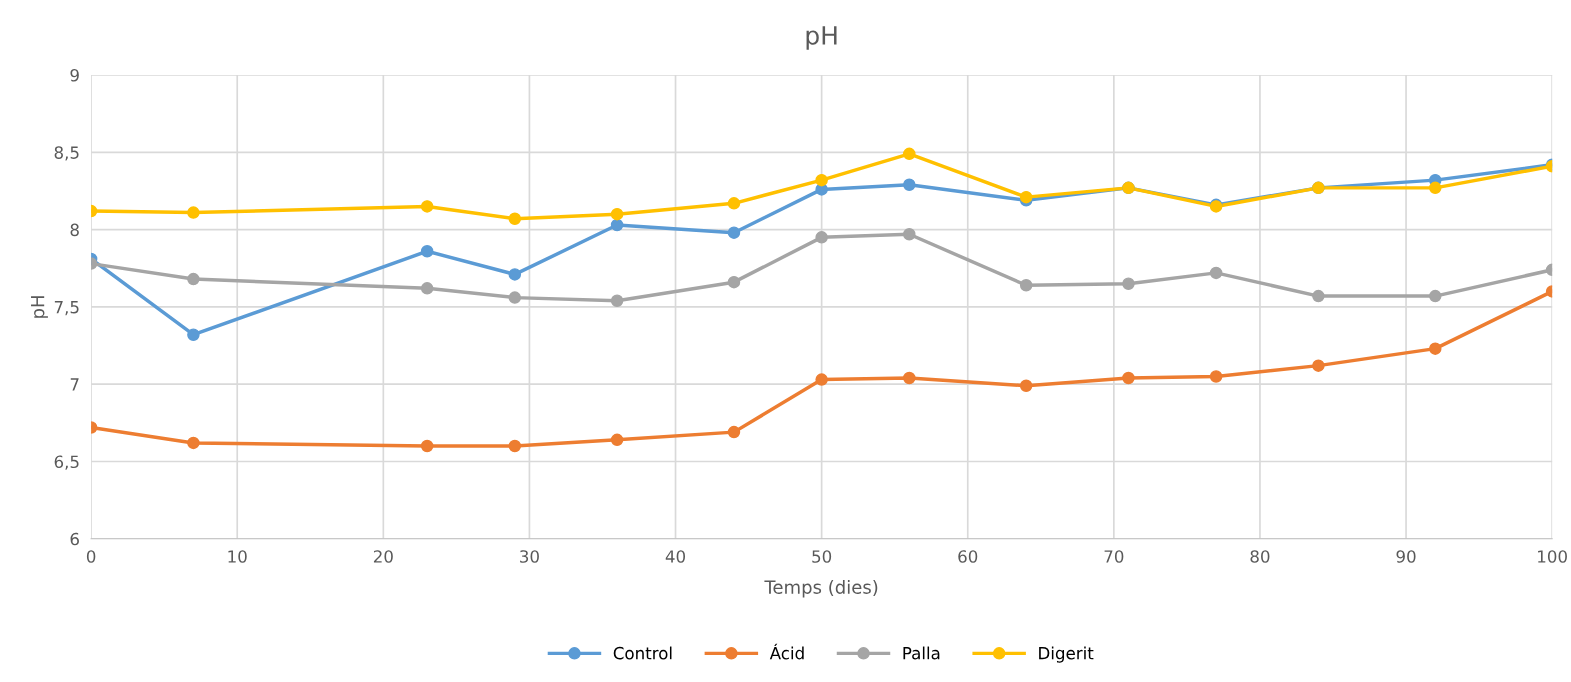  What do you see at coordinates (1260, 556) in the screenshot?
I see `x-tick-label: 80` at bounding box center [1260, 556].